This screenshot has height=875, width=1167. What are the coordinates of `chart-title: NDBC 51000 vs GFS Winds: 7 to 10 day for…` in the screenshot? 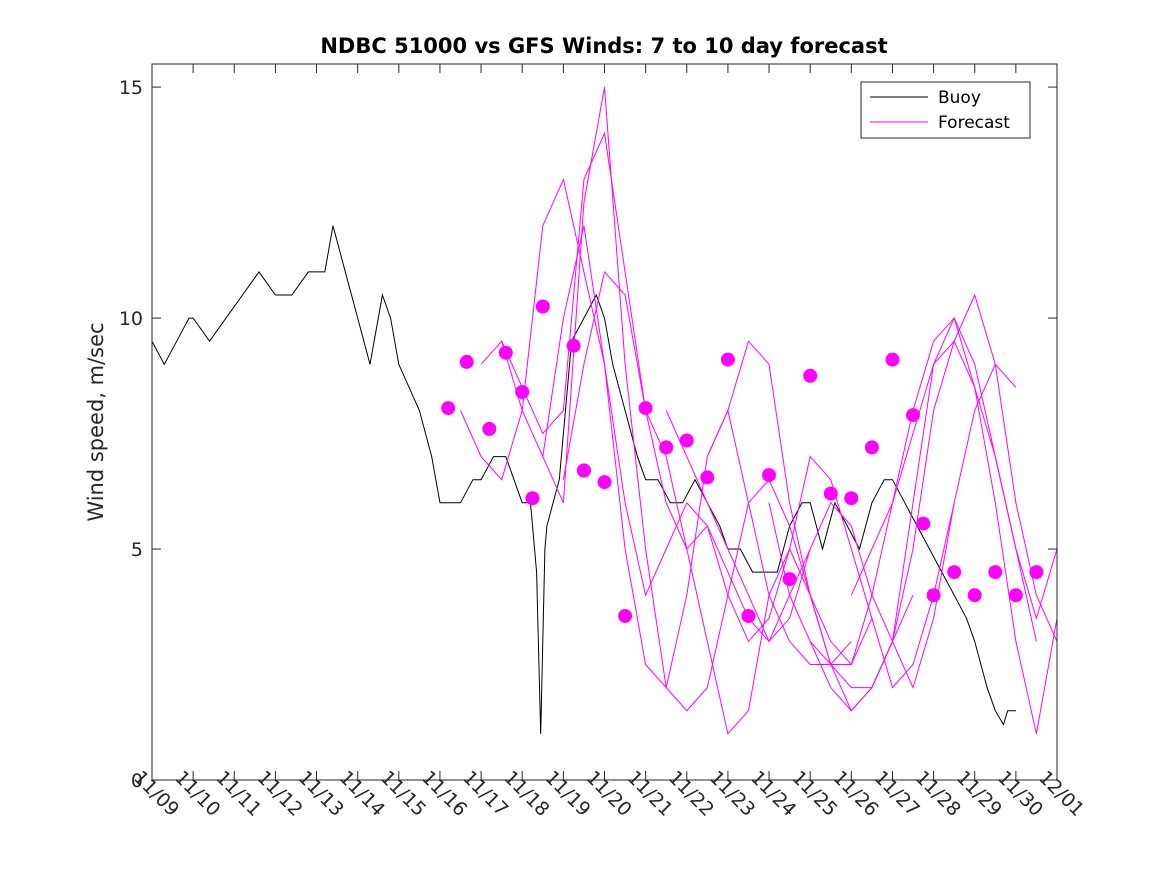 It's located at (603, 46).